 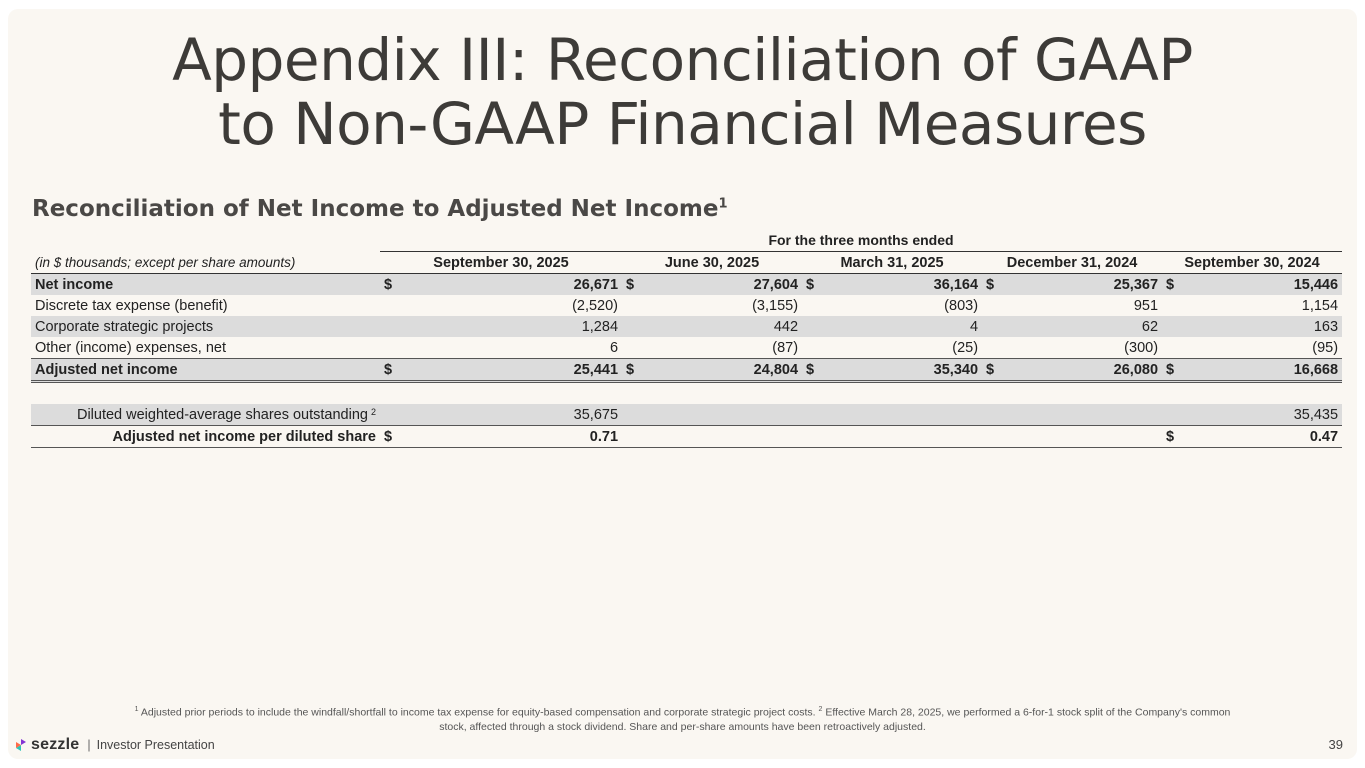 What do you see at coordinates (55, 744) in the screenshot?
I see `brand-name: sezzle` at bounding box center [55, 744].